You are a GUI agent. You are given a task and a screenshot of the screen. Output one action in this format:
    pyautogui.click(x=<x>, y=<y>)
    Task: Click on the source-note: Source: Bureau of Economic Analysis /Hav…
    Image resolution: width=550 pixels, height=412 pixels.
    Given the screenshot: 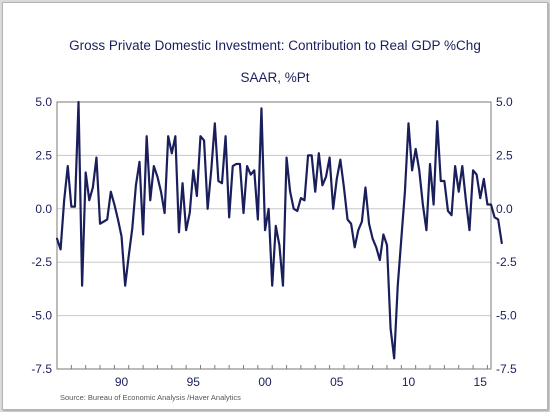 What is the action you would take?
    pyautogui.click(x=150, y=397)
    